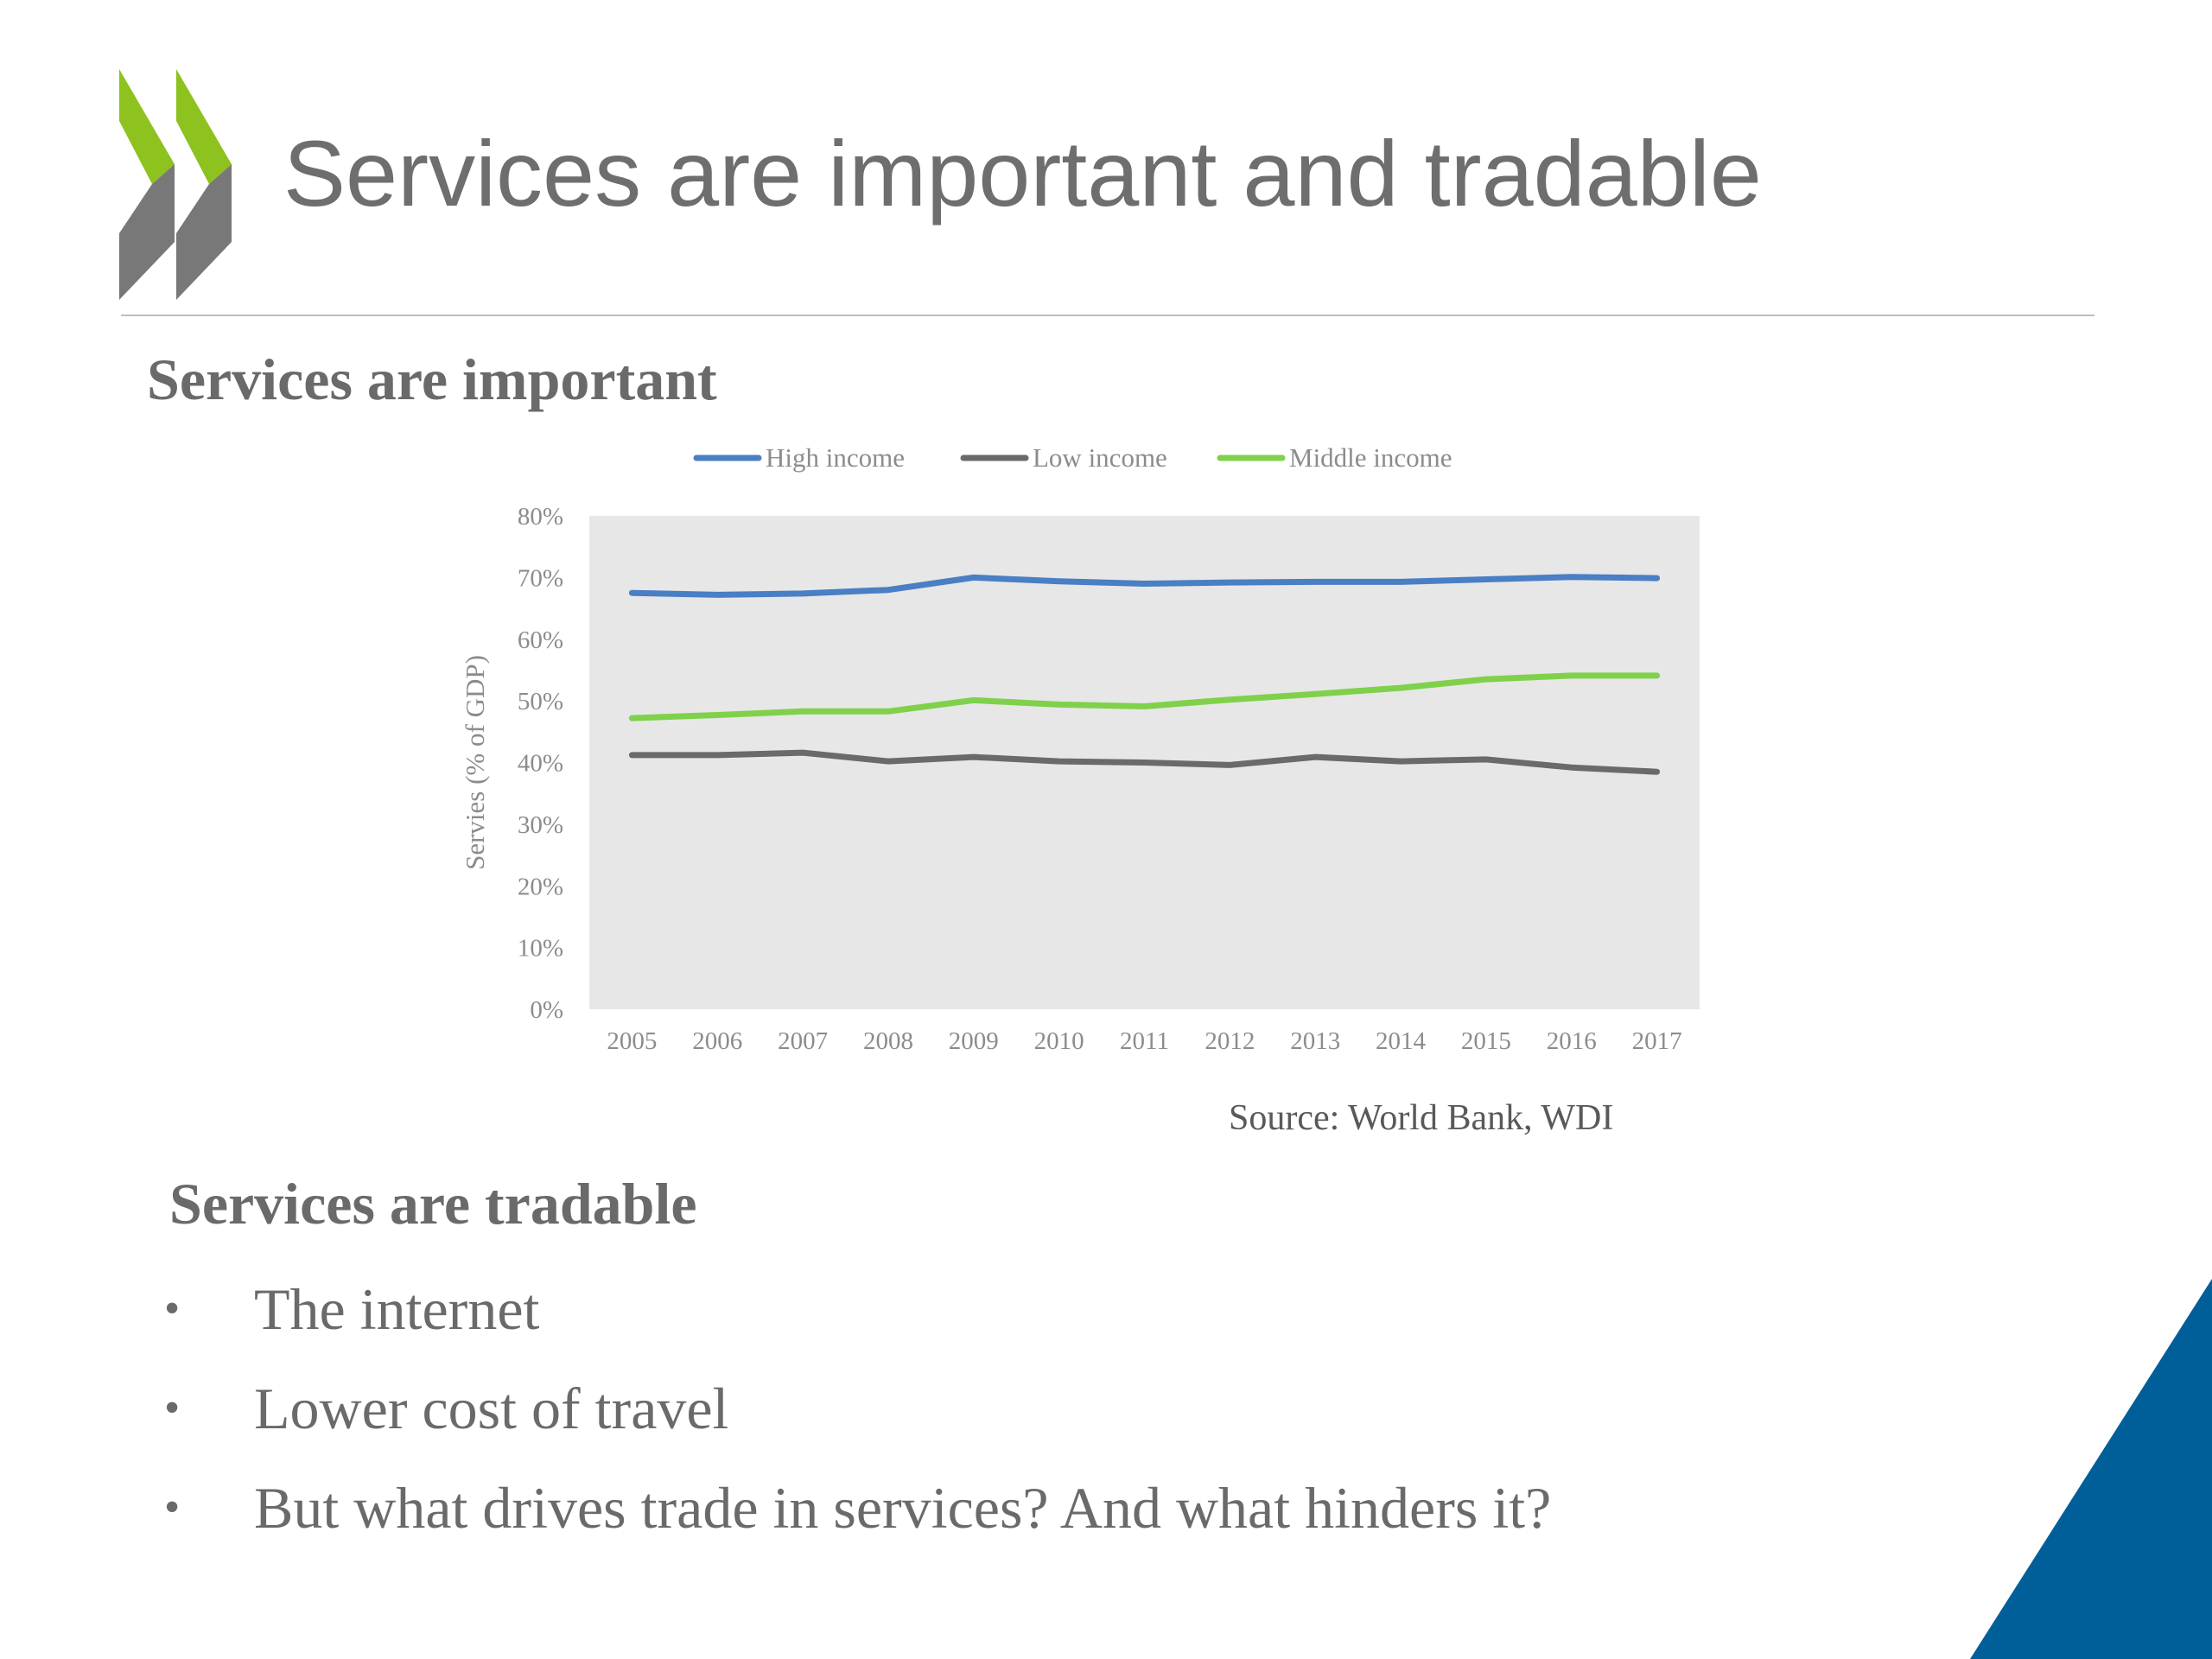 The image size is (2212, 1659). I want to click on logo-chevron-gray-left, so click(147, 232).